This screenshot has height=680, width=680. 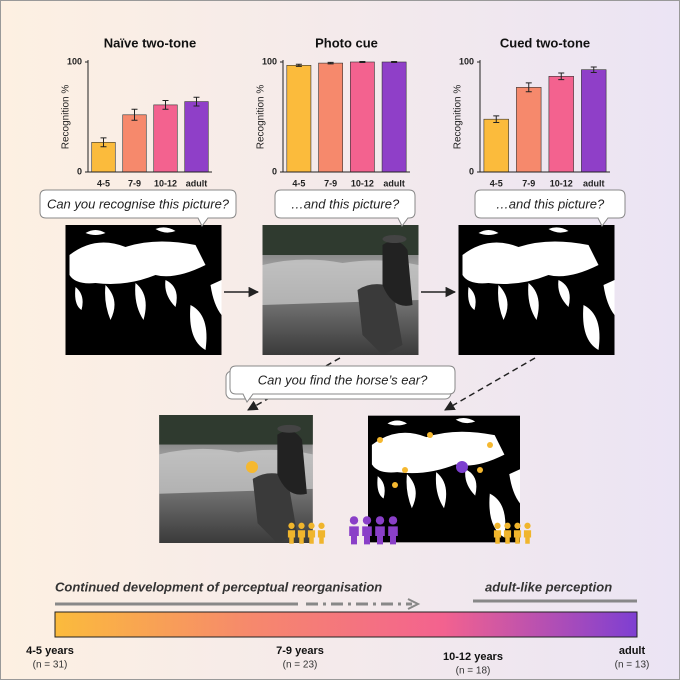 I want to click on timeline-label: adult-like perception, so click(x=548, y=586).